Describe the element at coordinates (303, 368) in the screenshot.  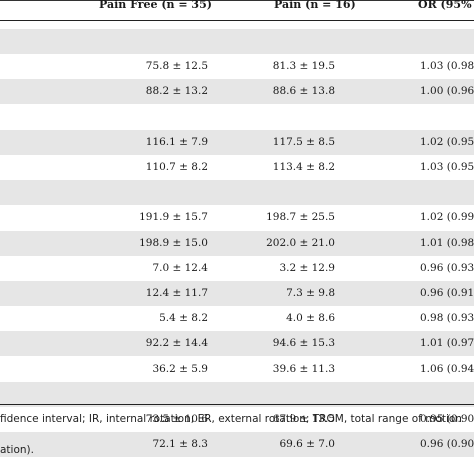
I see `cell-pain: 39.6 ± 11.3` at that location.